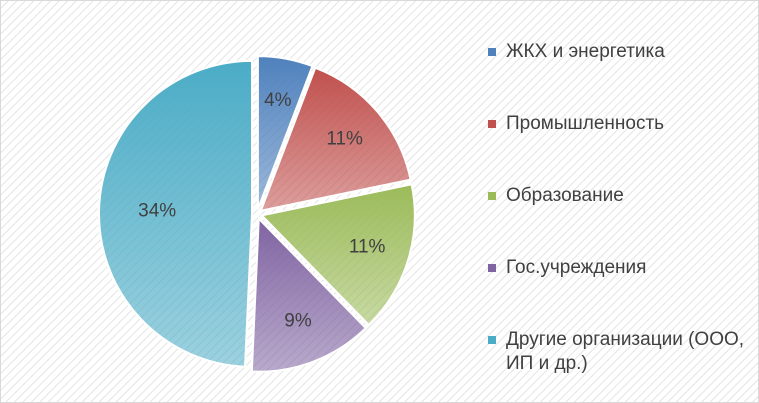 The height and width of the screenshot is (403, 759). Describe the element at coordinates (620, 292) in the screenshot. I see `legend-item: Гос.учреждения` at that location.